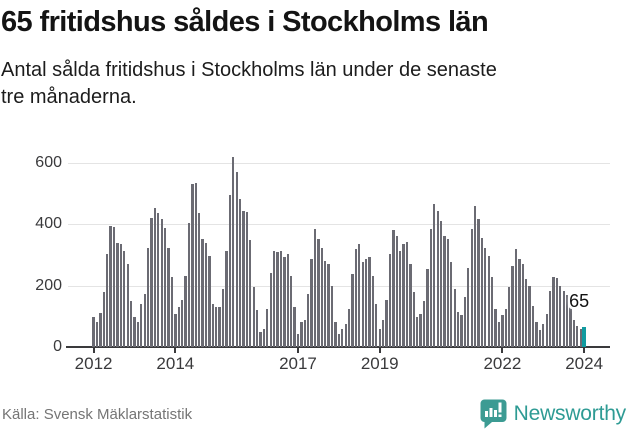 Image resolution: width=631 pixels, height=439 pixels. Describe the element at coordinates (379, 350) in the screenshot. I see `x-axis-tick-2019` at that location.